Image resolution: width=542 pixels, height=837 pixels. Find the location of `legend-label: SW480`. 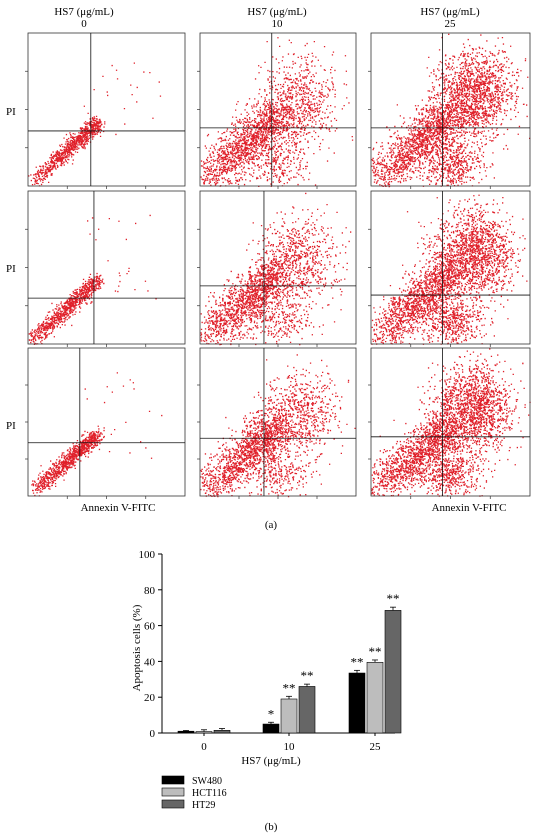

legend-label: SW480 is located at coordinates (207, 781).